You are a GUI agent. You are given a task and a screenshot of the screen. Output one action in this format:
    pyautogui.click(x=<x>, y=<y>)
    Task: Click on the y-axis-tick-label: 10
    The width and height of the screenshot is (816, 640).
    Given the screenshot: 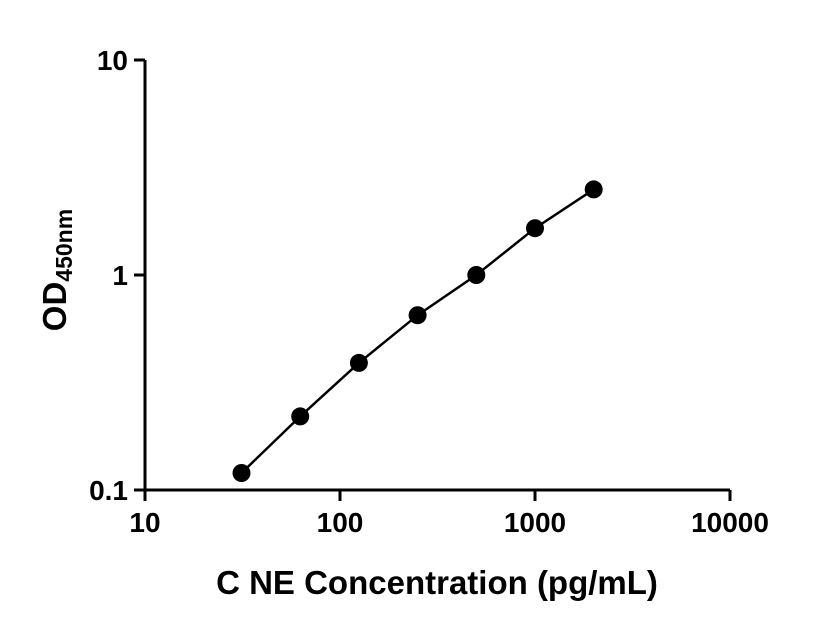 What is the action you would take?
    pyautogui.click(x=112, y=60)
    